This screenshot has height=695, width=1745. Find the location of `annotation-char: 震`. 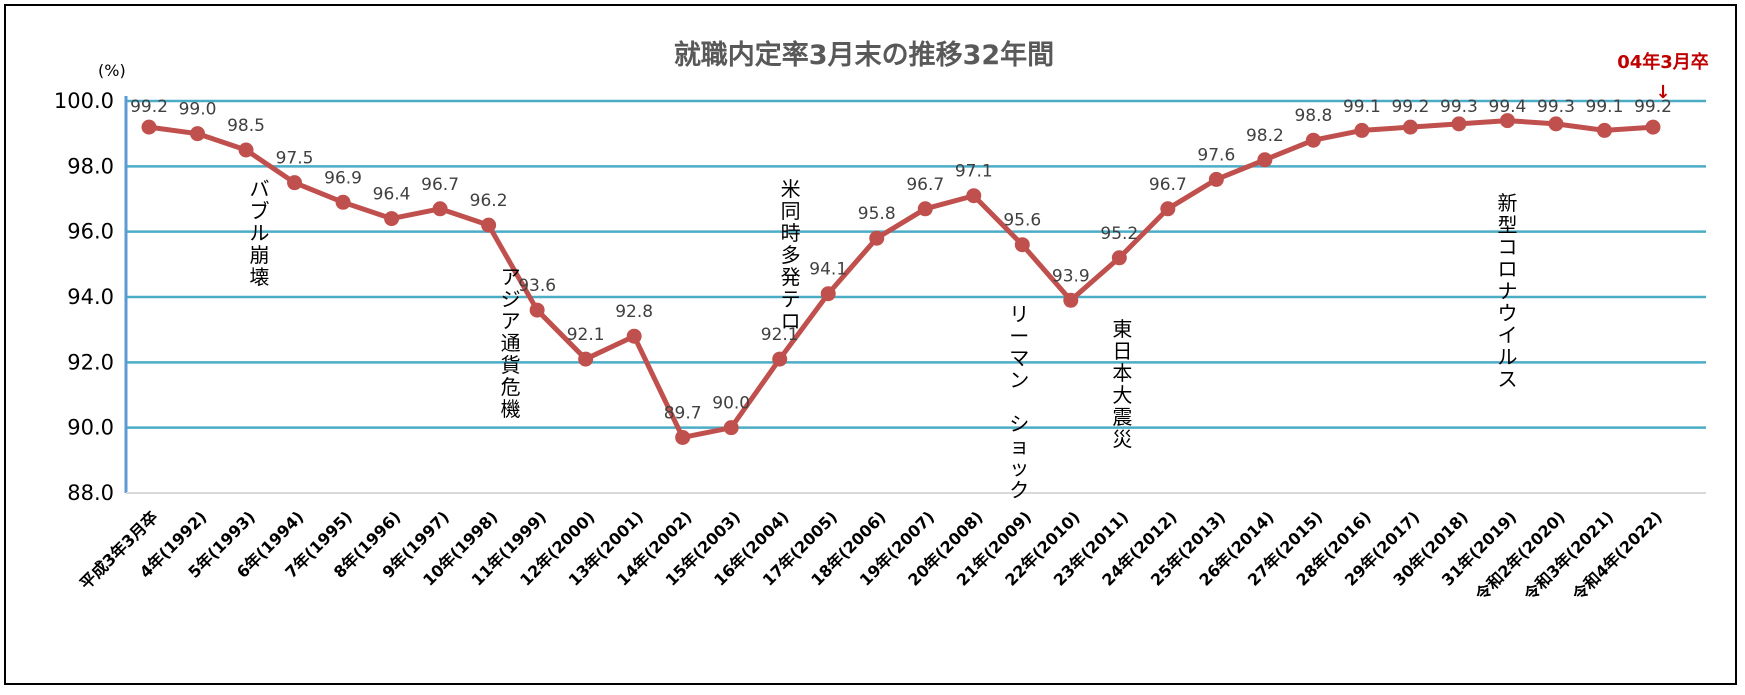

annotation-char: 震 is located at coordinates (1122, 417).